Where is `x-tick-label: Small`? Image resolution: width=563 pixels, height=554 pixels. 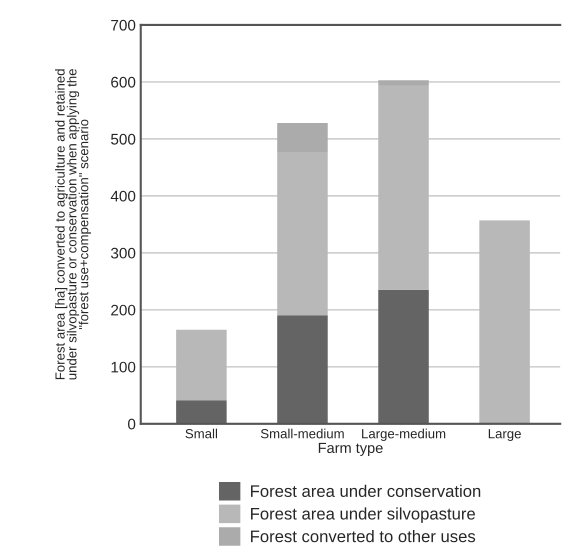
x-tick-label: Small is located at coordinates (201, 433).